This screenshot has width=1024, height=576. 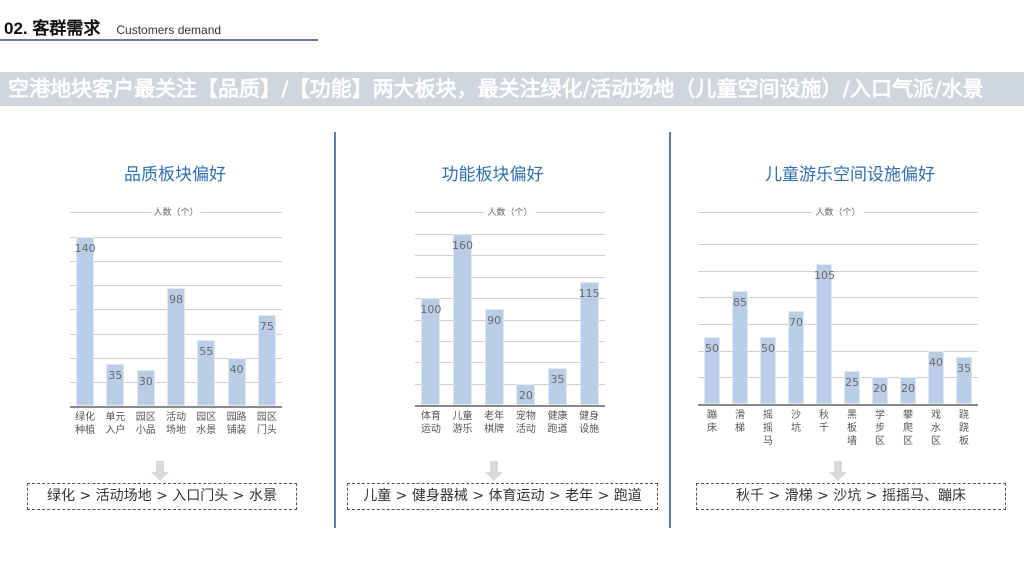 I want to click on data-label: 105, so click(x=824, y=275).